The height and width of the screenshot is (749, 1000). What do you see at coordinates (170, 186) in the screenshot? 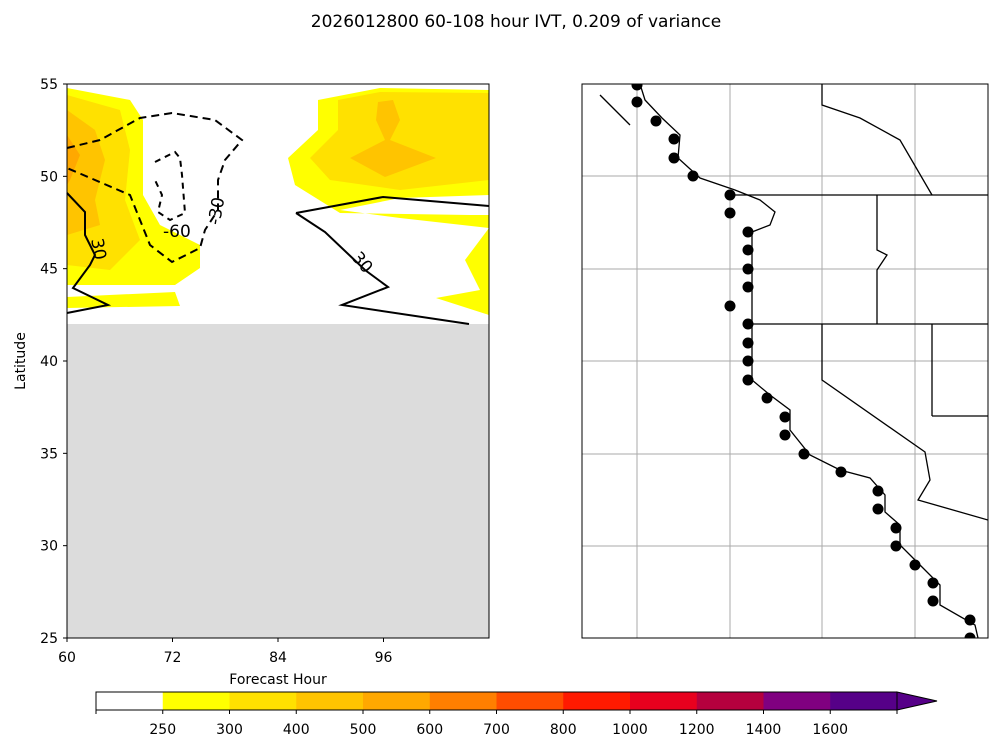
I see `contour-neg60` at bounding box center [170, 186].